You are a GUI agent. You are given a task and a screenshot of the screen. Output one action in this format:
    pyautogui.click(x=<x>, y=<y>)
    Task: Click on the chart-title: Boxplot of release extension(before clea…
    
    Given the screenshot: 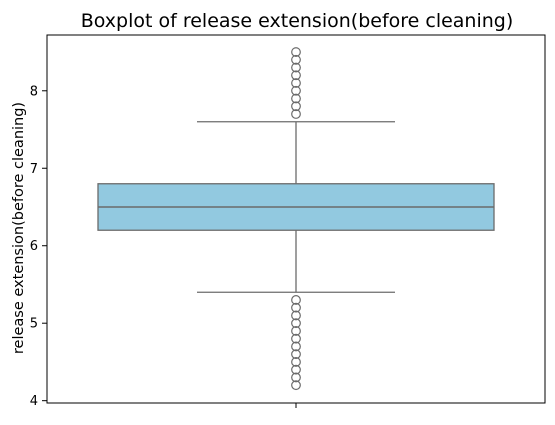 What is the action you would take?
    pyautogui.click(x=297, y=21)
    